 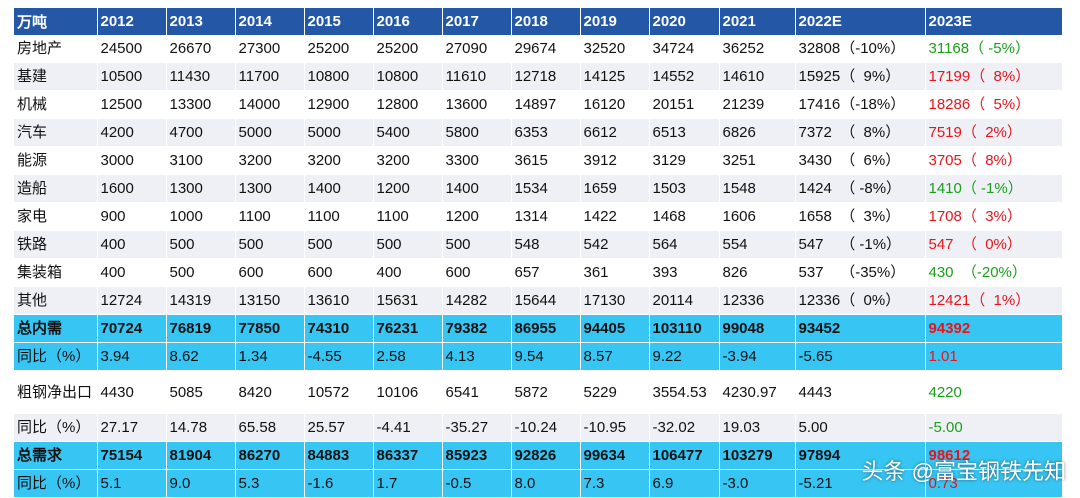 What do you see at coordinates (994, 160) in the screenshot?
I see `cell: 3705（ 8%）` at bounding box center [994, 160].